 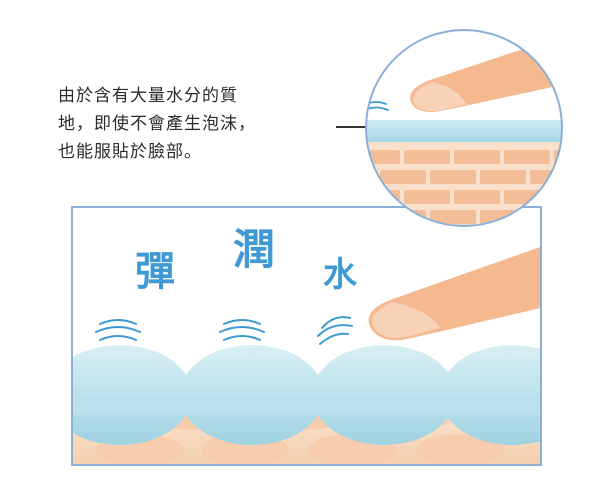 What do you see at coordinates (340, 275) in the screenshot?
I see `word-water: 水` at bounding box center [340, 275].